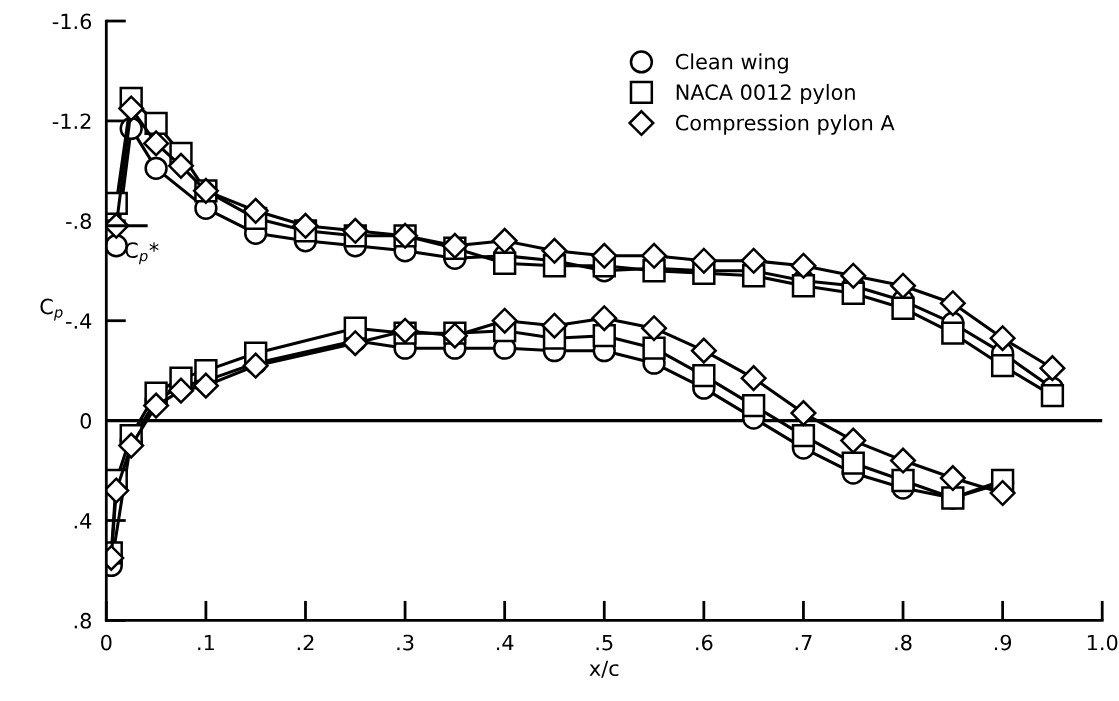 The image size is (1119, 701). What do you see at coordinates (704, 642) in the screenshot?
I see `x-tick-label: .6` at bounding box center [704, 642].